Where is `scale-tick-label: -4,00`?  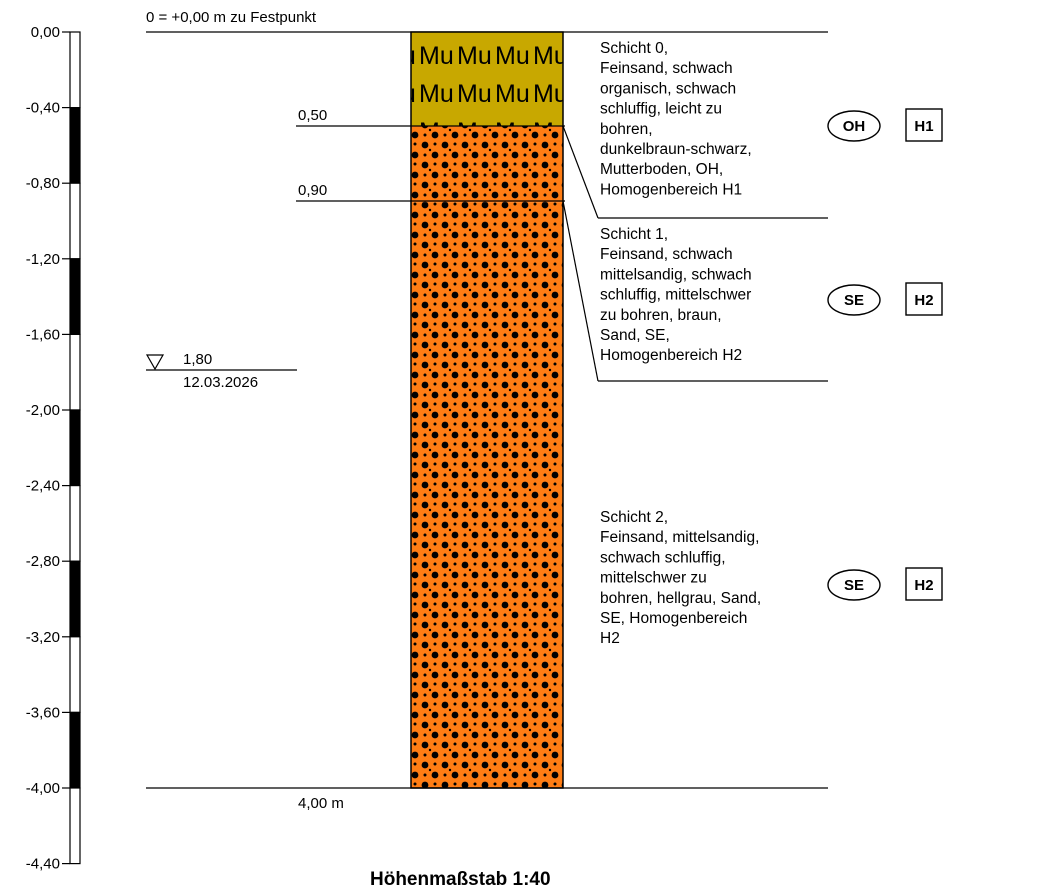 scale-tick-label: -4,00 is located at coordinates (43, 788).